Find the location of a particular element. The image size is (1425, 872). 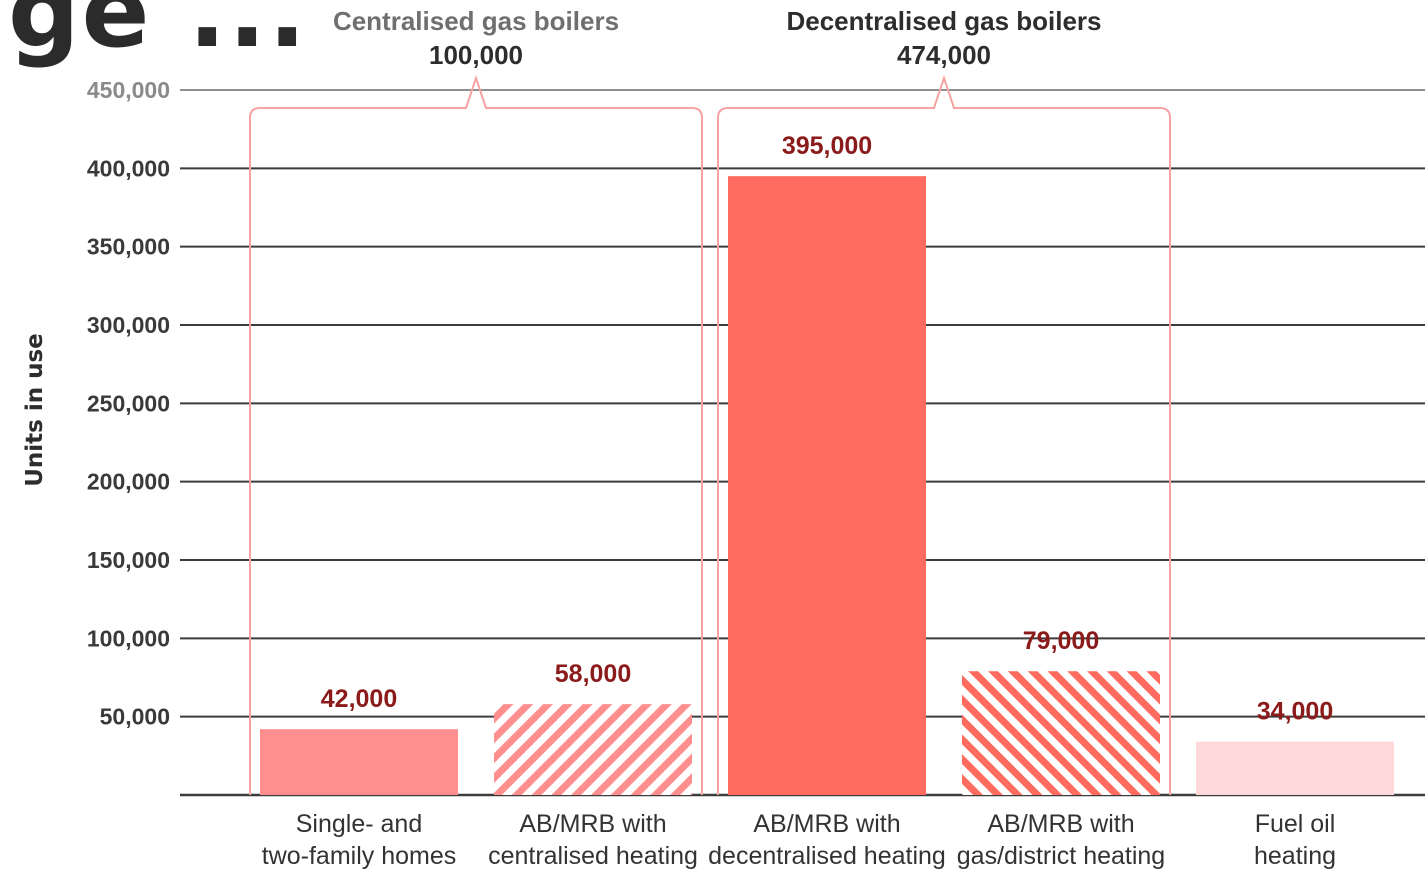

x-tick-label: gas/district heating is located at coordinates (1061, 856).